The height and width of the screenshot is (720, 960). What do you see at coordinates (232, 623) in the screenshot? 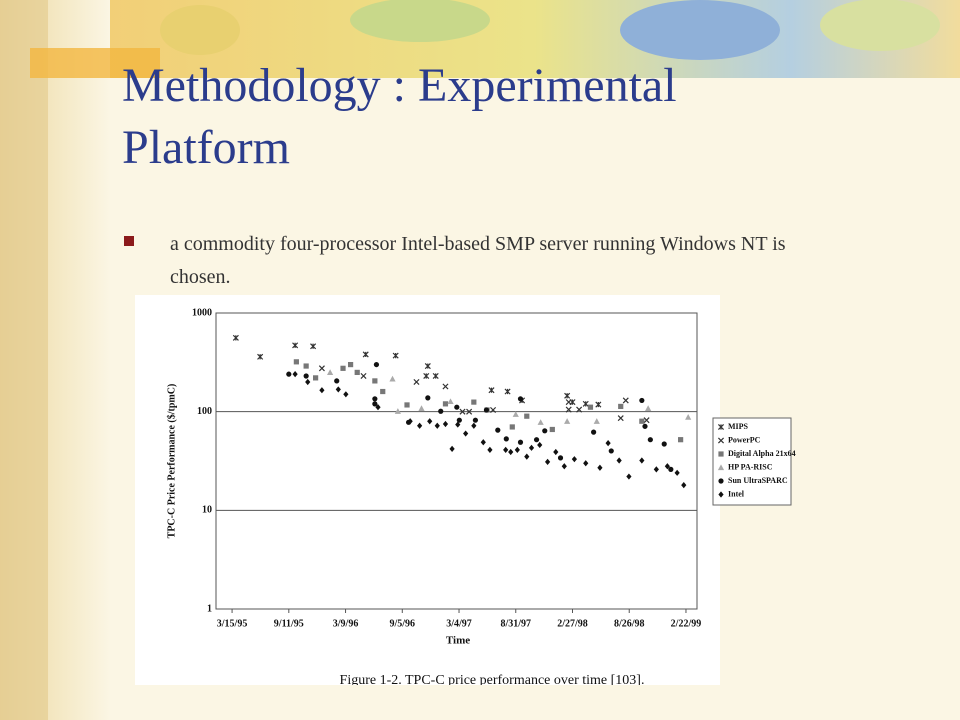
I see `x-tick-label: 3/15/95` at bounding box center [232, 623].